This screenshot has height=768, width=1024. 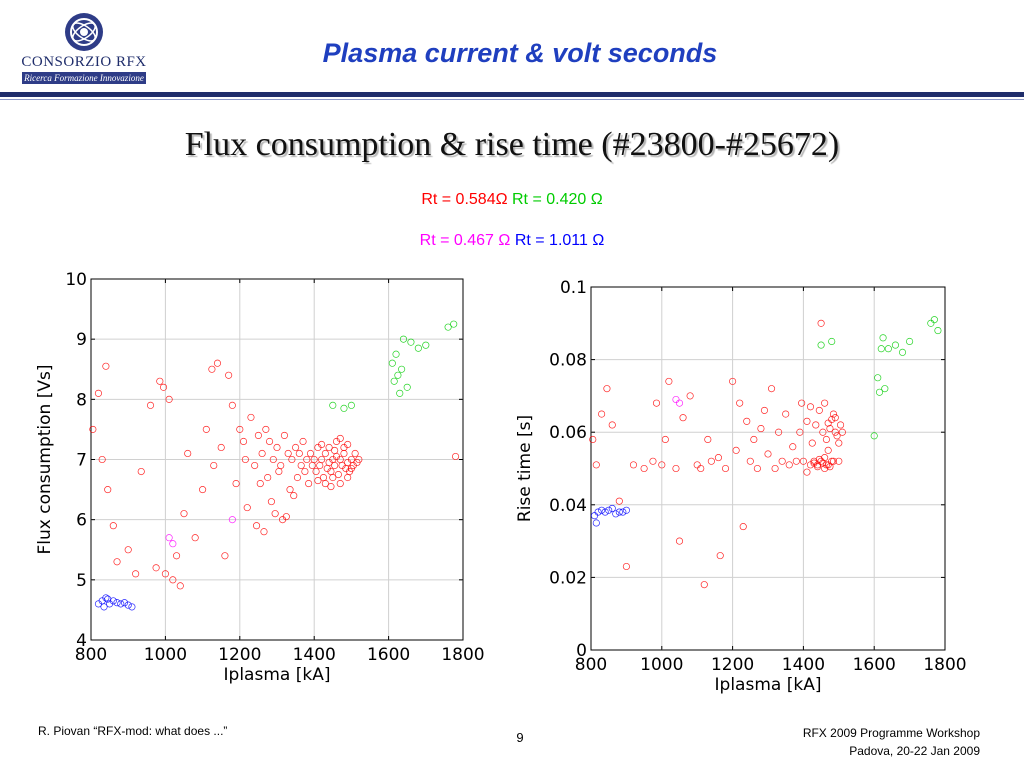 What do you see at coordinates (512, 94) in the screenshot?
I see `header-rule` at bounding box center [512, 94].